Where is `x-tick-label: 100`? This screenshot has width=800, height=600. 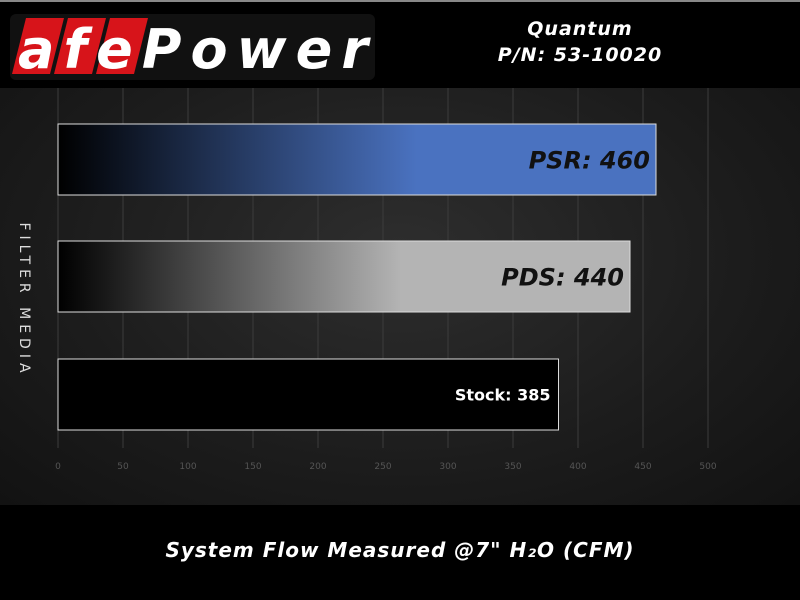
x-tick-label: 100 is located at coordinates (187, 467).